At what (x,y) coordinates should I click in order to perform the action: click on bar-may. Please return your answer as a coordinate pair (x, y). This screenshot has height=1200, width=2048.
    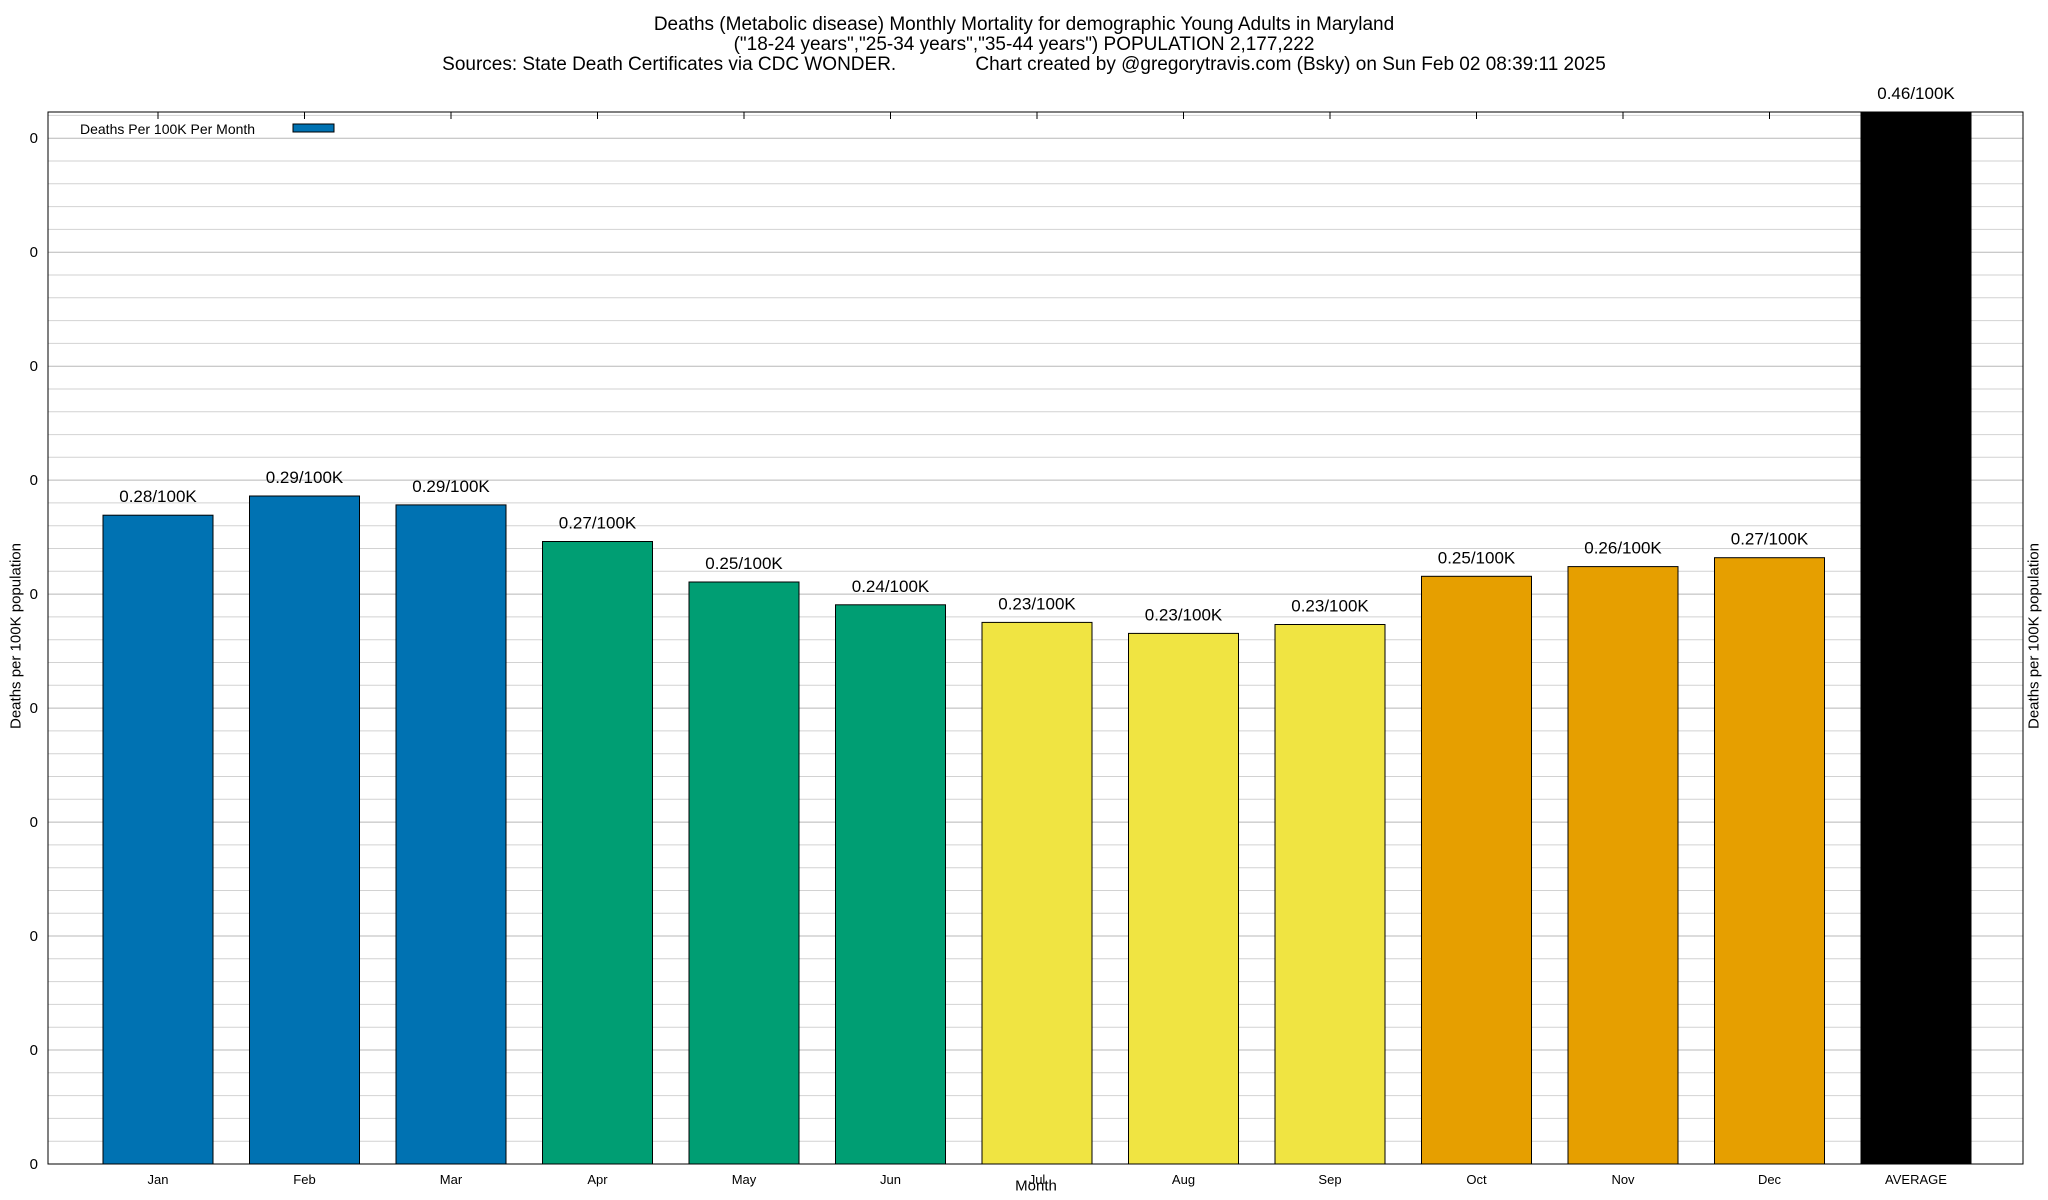
    Looking at the image, I should click on (744, 873).